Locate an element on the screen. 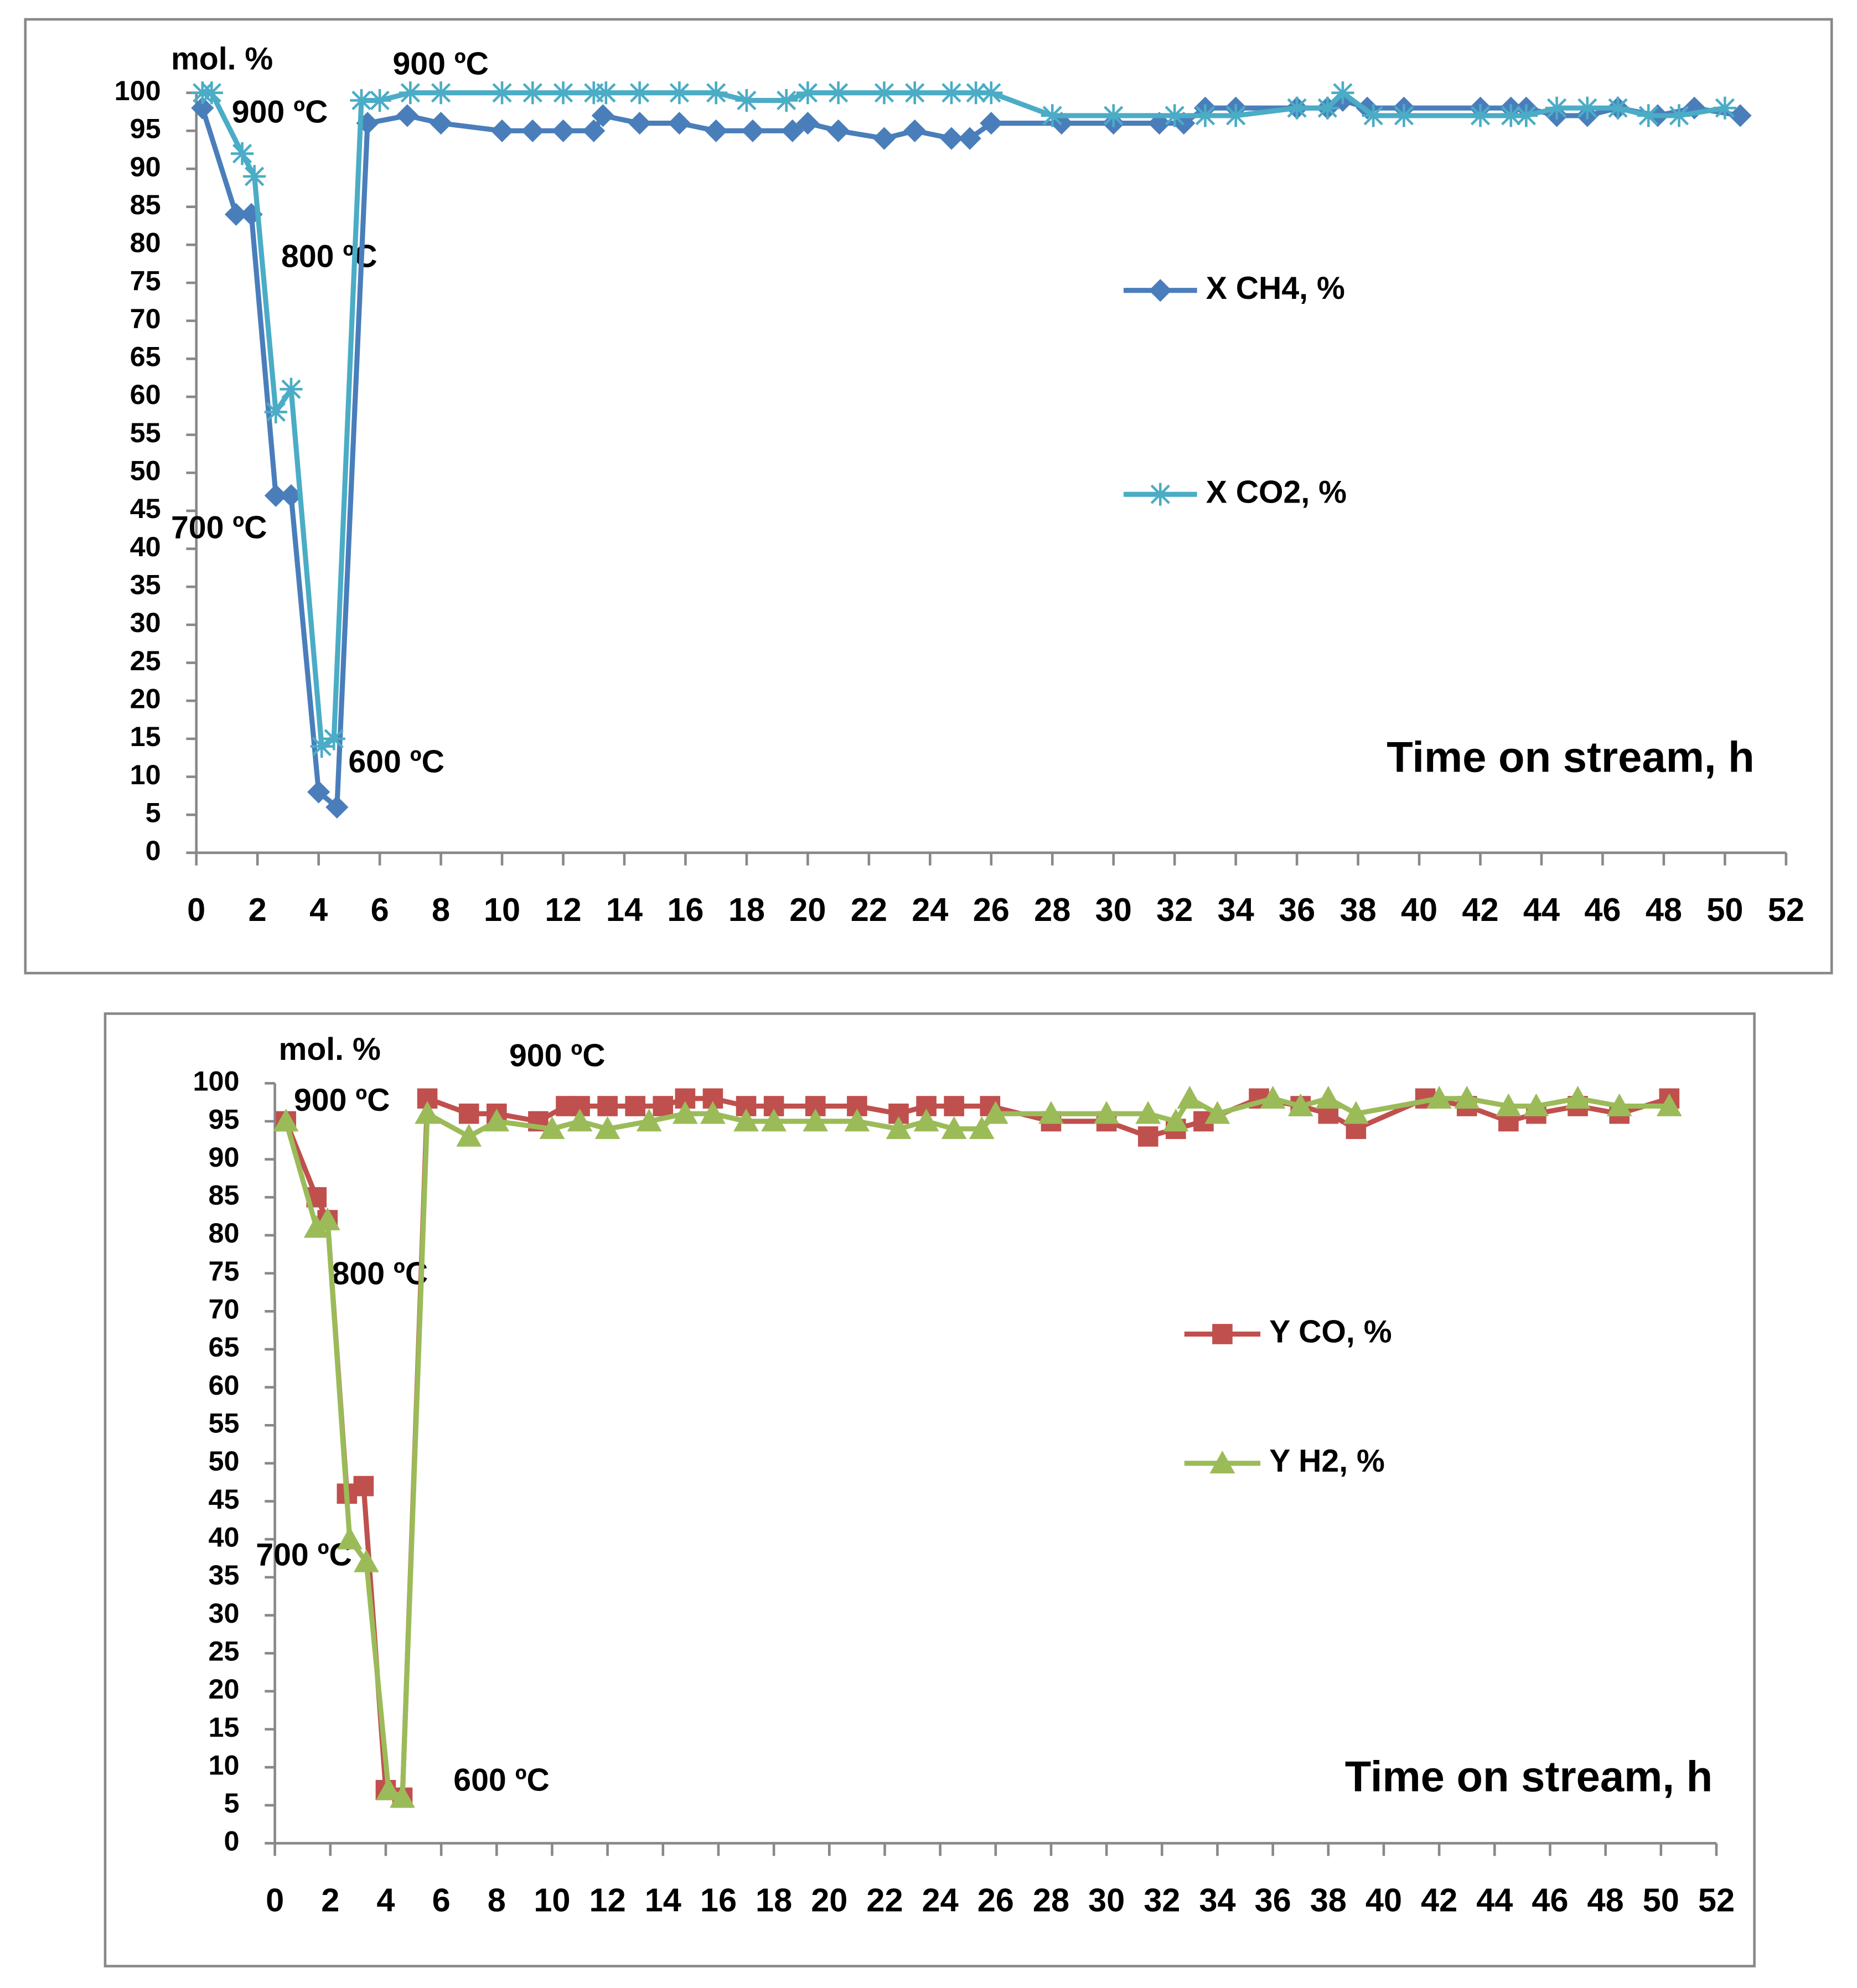 The width and height of the screenshot is (1857, 1988). y-tick-label: 40 is located at coordinates (145, 546).